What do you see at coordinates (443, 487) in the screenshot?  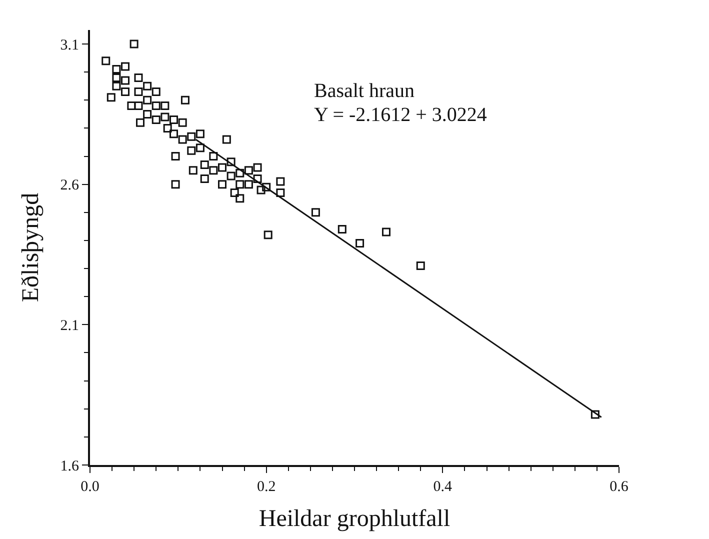 I see `x-tick-label: 0.4` at bounding box center [443, 487].